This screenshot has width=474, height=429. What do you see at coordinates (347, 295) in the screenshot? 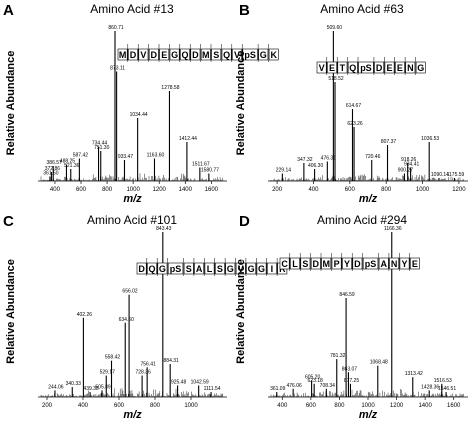
I see `peak-label: 846.59` at bounding box center [347, 295].